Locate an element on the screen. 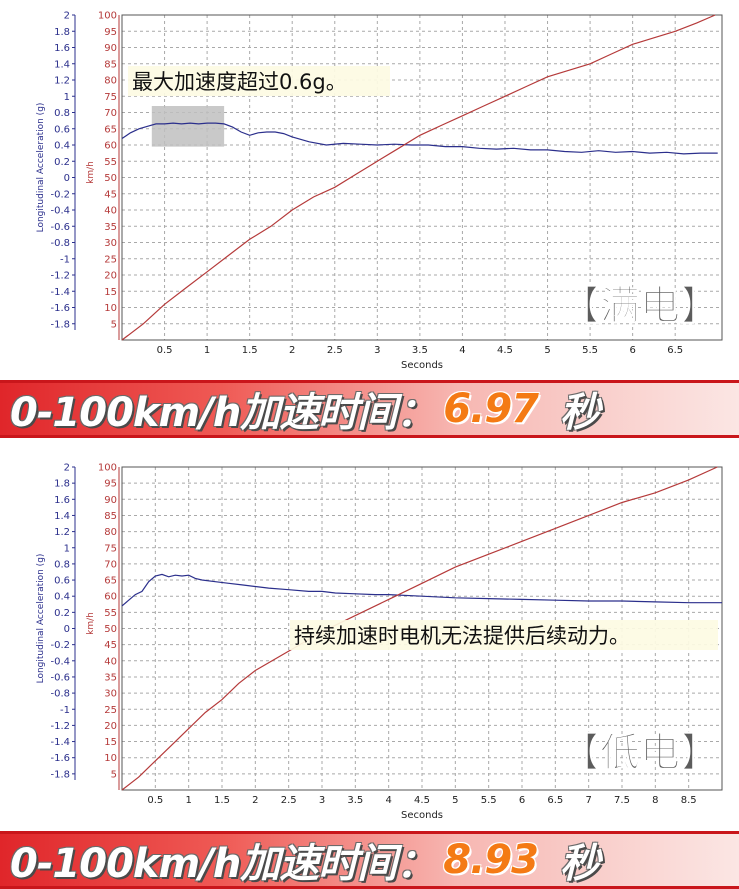  x-tick-label: 5 is located at coordinates (547, 350).